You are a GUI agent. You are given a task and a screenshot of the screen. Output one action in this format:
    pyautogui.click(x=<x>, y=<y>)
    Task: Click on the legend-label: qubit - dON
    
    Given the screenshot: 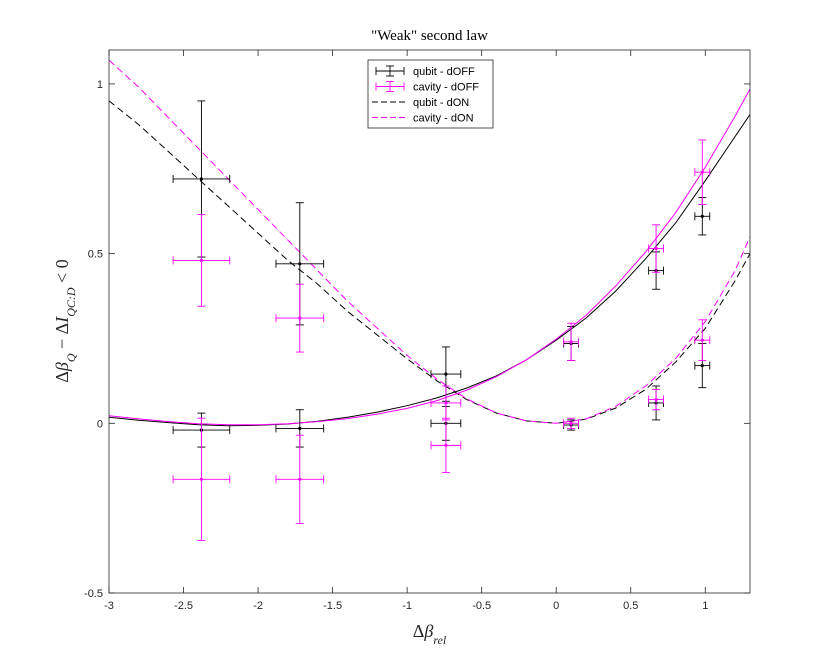 What is the action you would take?
    pyautogui.click(x=441, y=103)
    